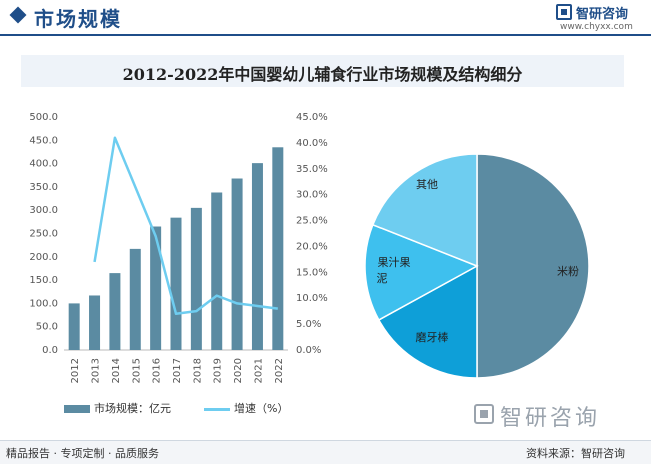 Image resolution: width=651 pixels, height=464 pixels. What do you see at coordinates (312, 272) in the screenshot?
I see `y2-tick-label: 15.0%` at bounding box center [312, 272].